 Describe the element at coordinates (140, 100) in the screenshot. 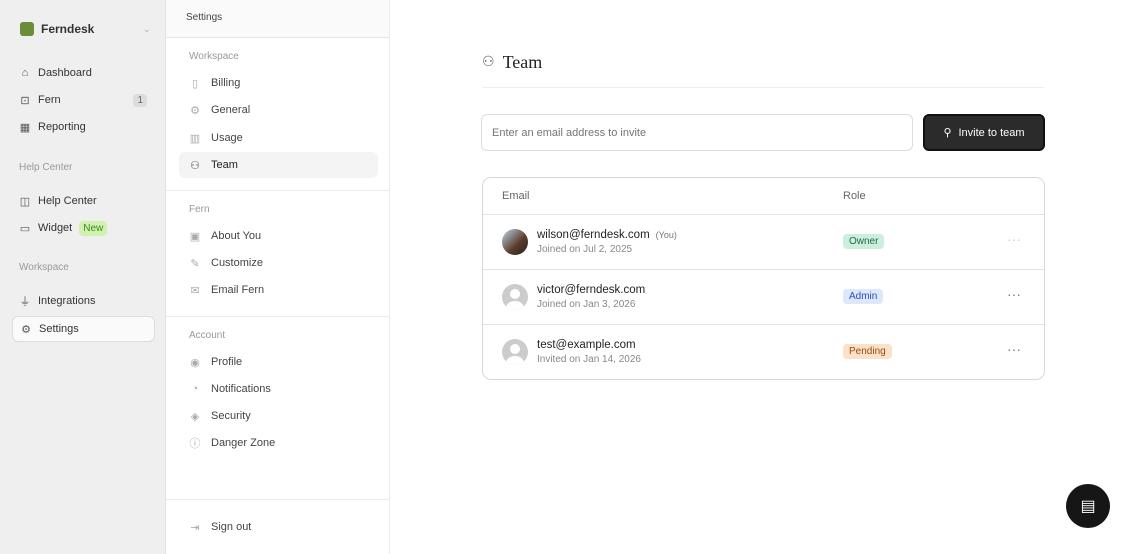

I see `count-badge: 1` at that location.